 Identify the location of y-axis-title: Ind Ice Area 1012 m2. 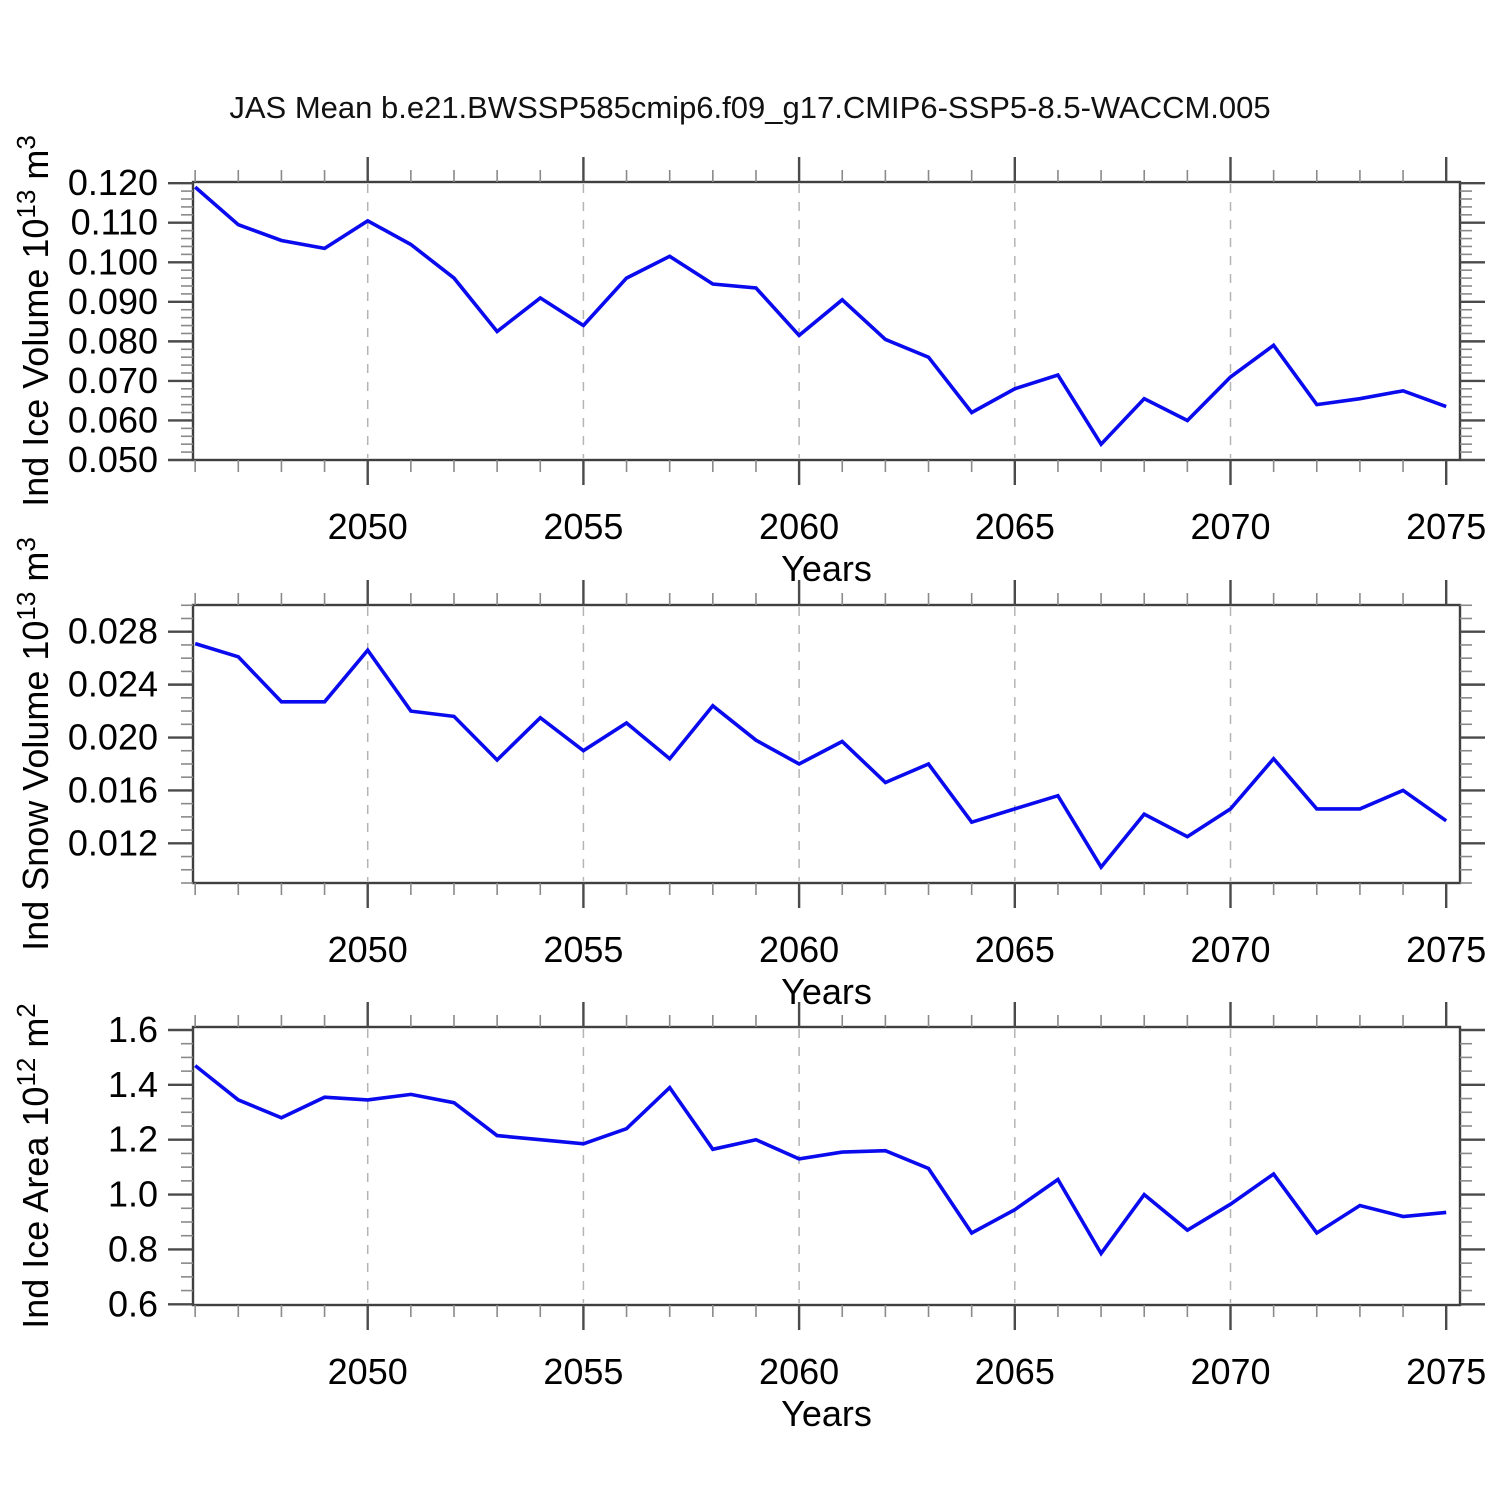
(33, 1166).